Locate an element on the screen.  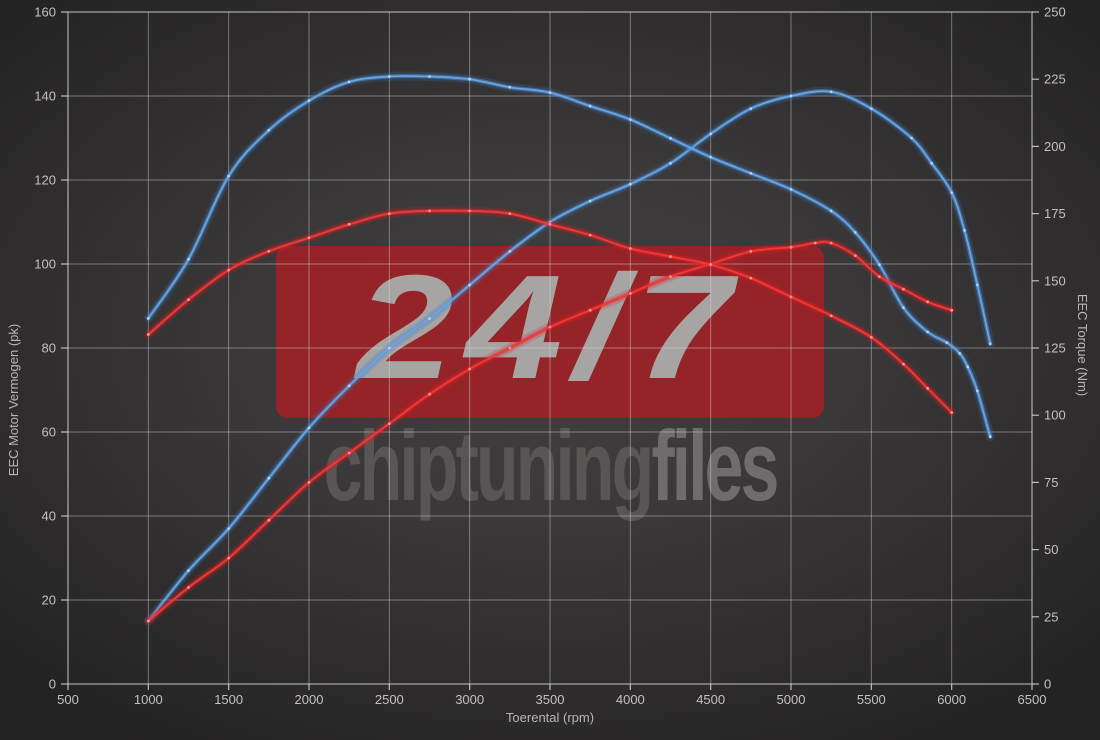
x-tick-label: 4500 is located at coordinates (710, 699).